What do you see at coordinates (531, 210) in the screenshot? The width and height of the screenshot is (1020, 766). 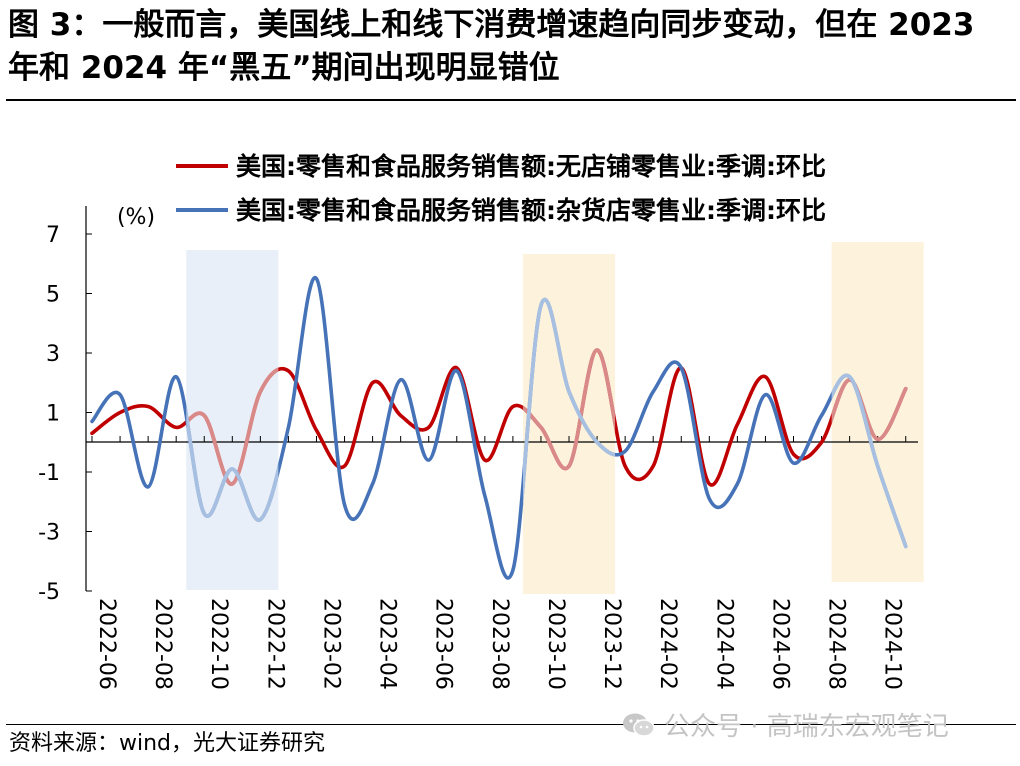 I see `legend-label-2: 美国:零售和食品服务销售额:杂货店零售业:季调:环比` at bounding box center [531, 210].